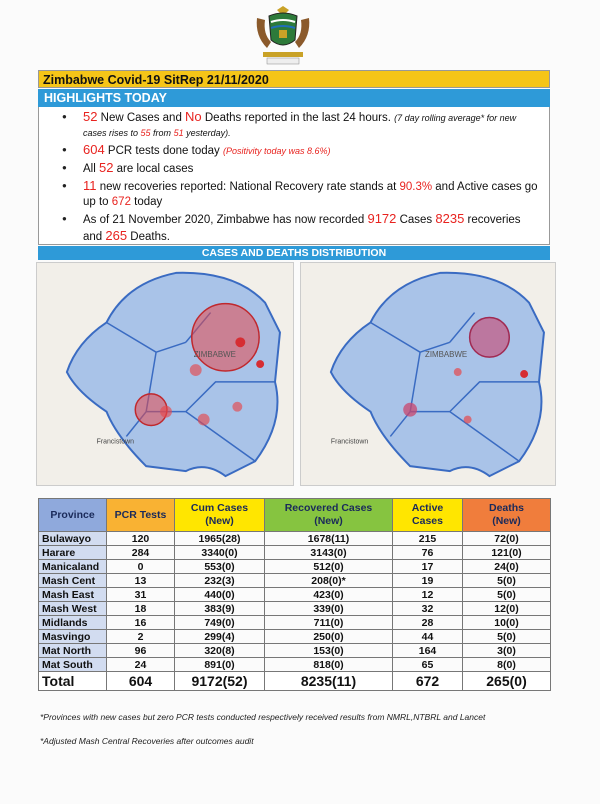  Describe the element at coordinates (294, 98) in the screenshot. I see `highlights-heading: HIGHLIGHTS TODAY` at that location.